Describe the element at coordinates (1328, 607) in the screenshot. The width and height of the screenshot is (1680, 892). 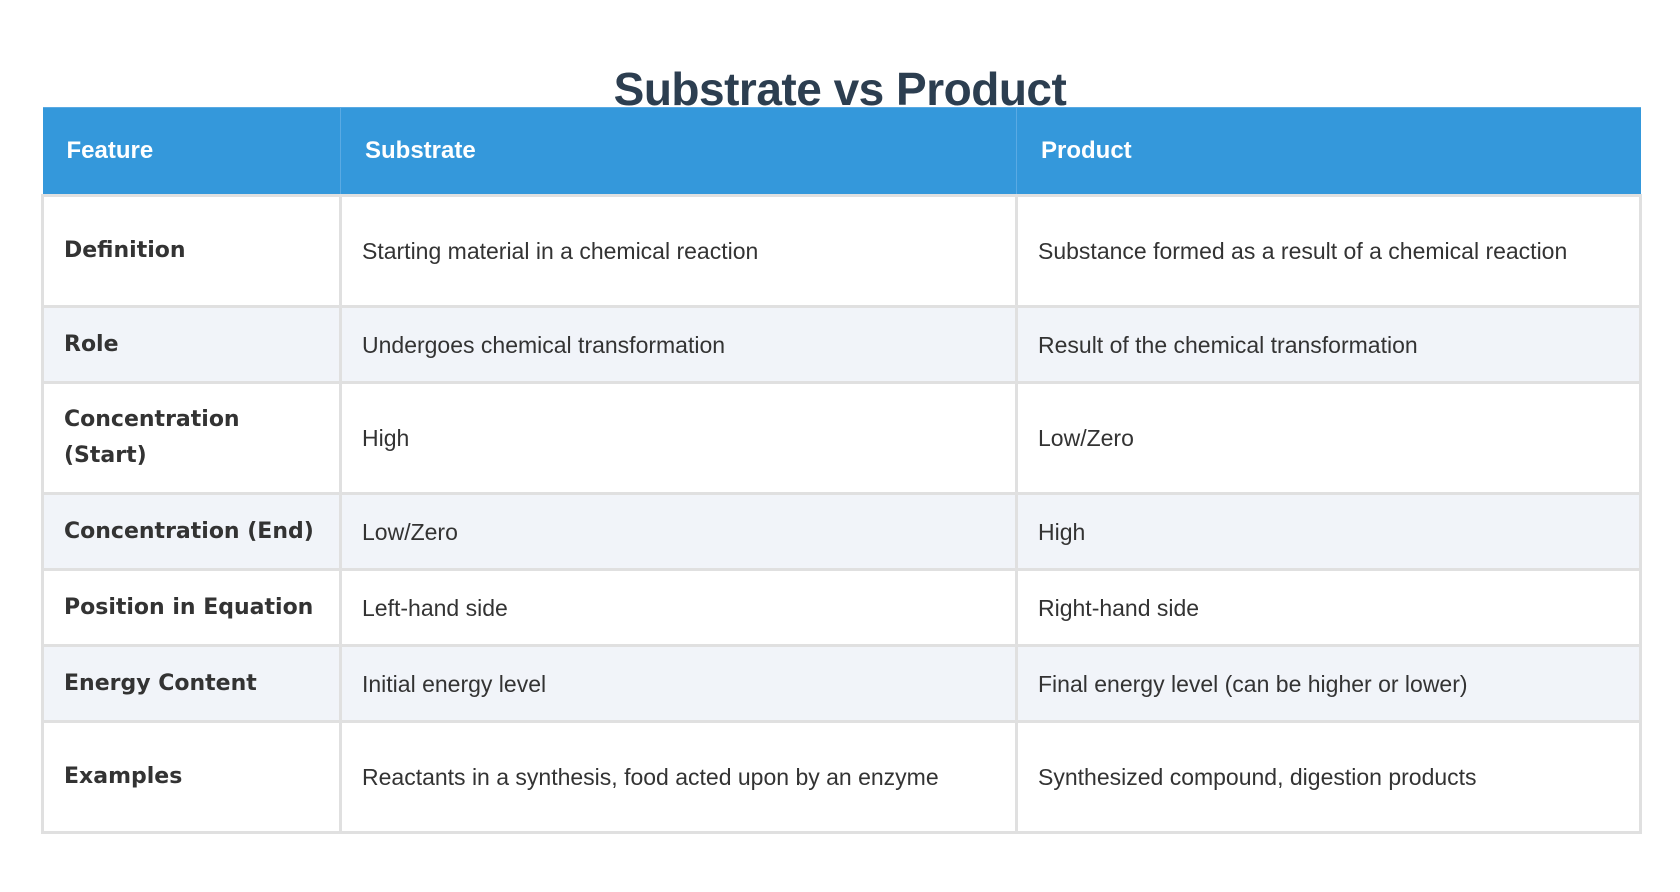
I see `product-cell: Right-hand side` at that location.